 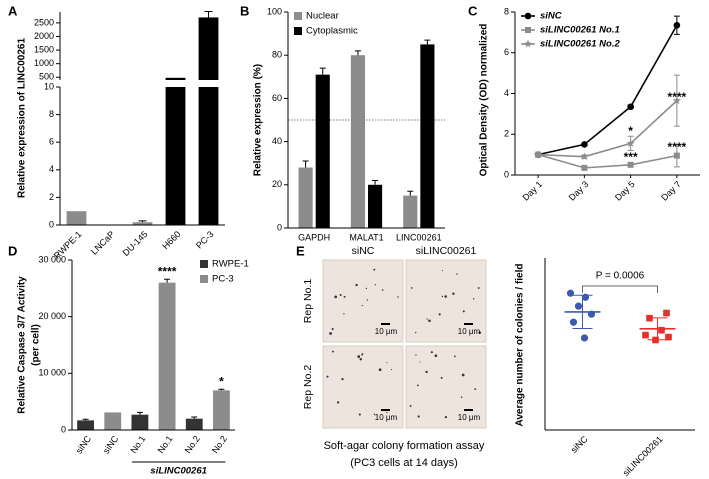 What do you see at coordinates (171, 240) in the screenshot?
I see `x-tick-label: H660` at bounding box center [171, 240].